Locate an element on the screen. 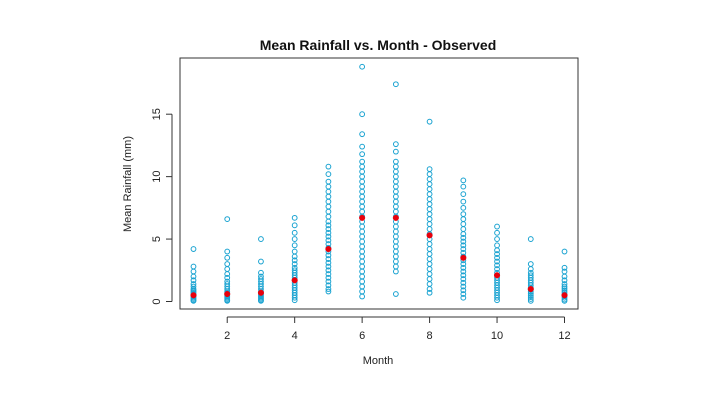  y-tick-label: 0 is located at coordinates (157, 301).